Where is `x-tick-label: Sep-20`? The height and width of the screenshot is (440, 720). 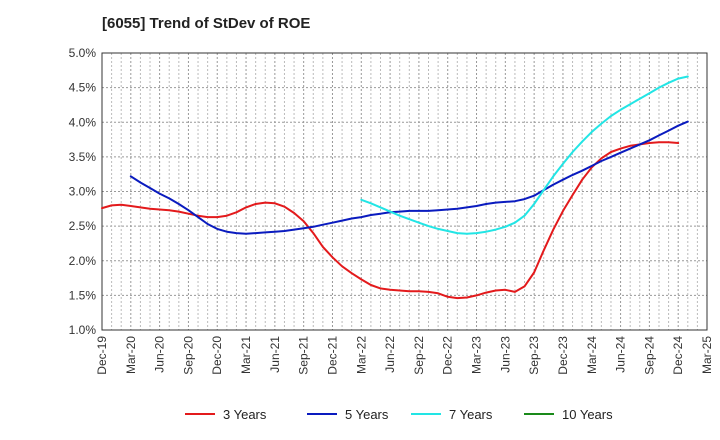
x-tick-label: Sep-20 is located at coordinates (188, 355).